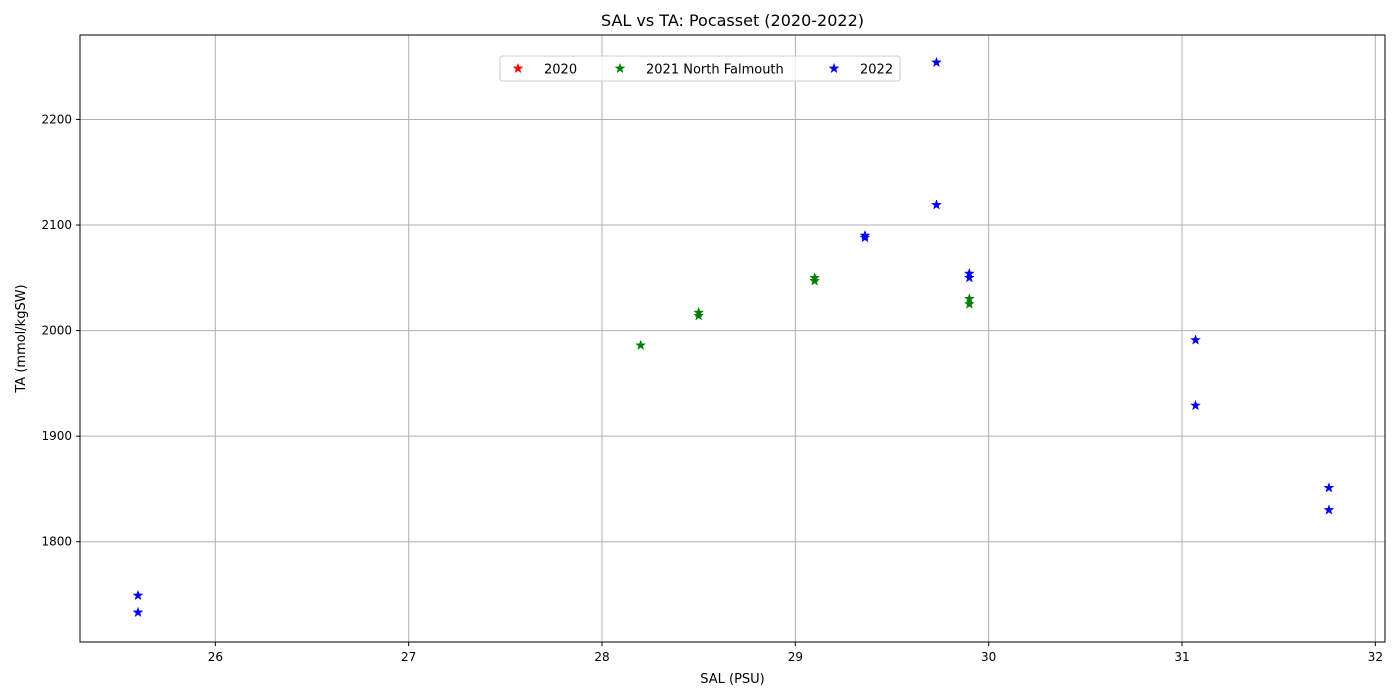 The width and height of the screenshot is (1400, 700). Describe the element at coordinates (56, 119) in the screenshot. I see `y-tick-label: 2200` at that location.